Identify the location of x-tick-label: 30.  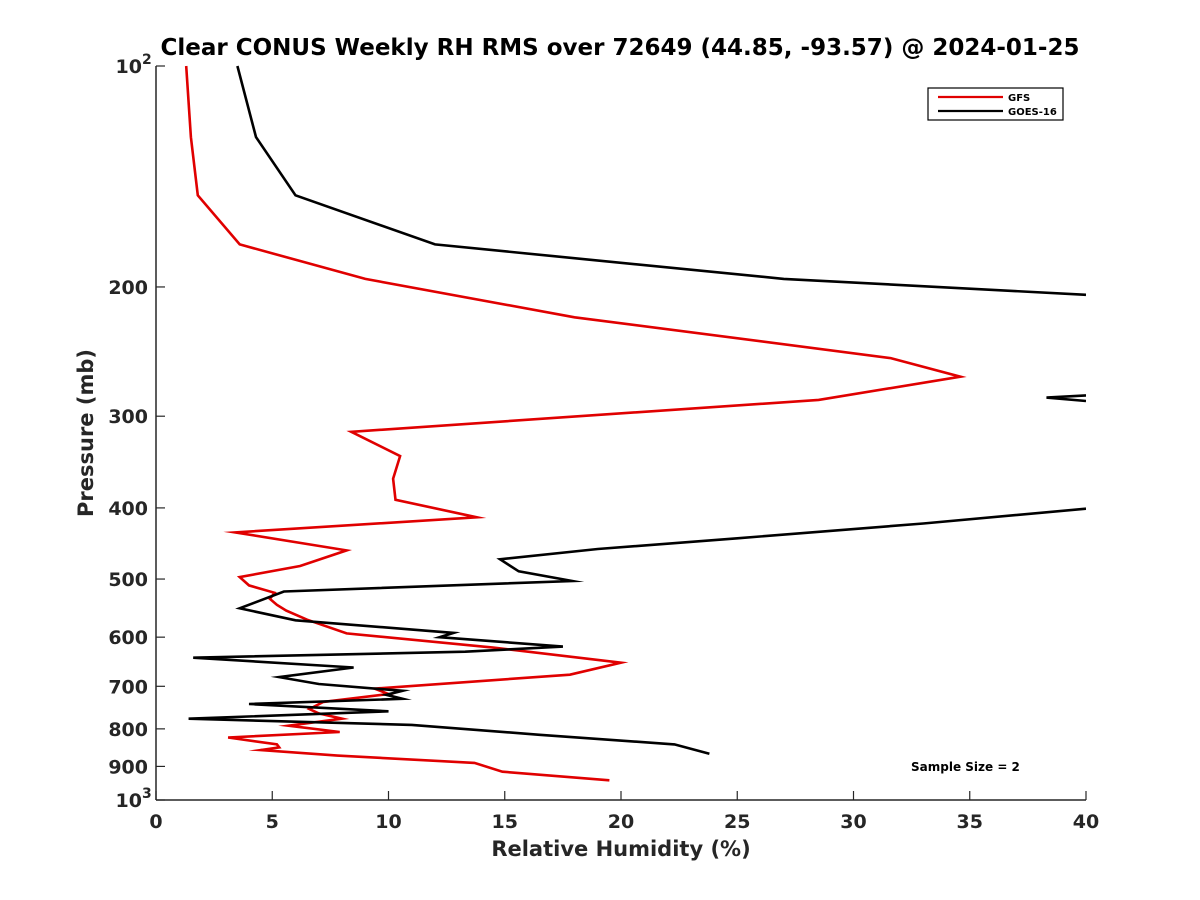
(853, 822).